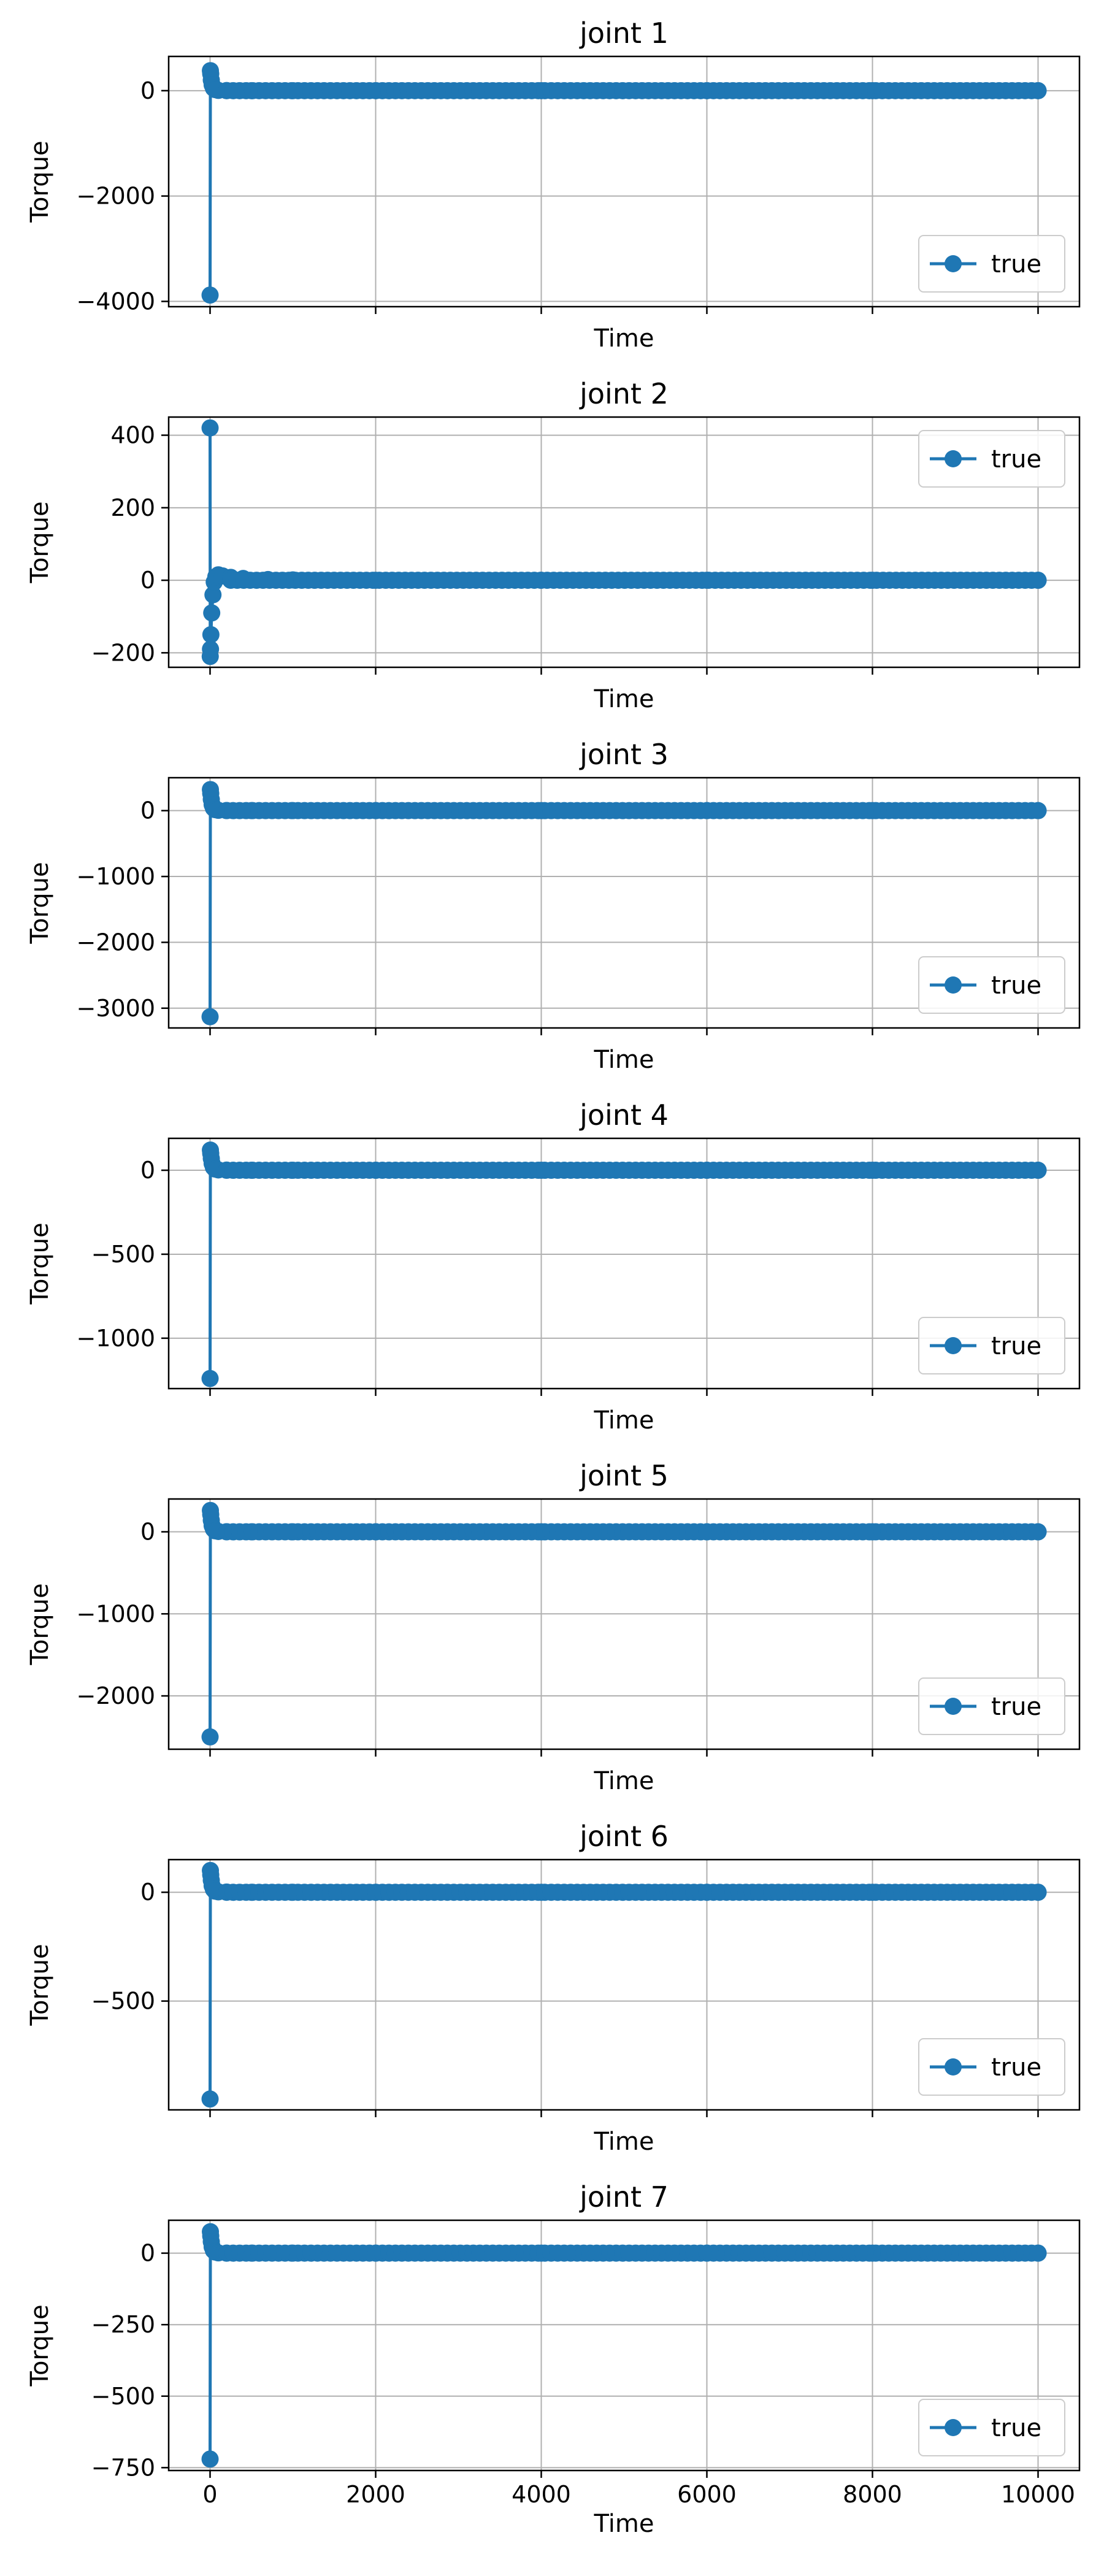 This screenshot has height=2576, width=1104. What do you see at coordinates (624, 1475) in the screenshot?
I see `chart-title: joint 5` at bounding box center [624, 1475].